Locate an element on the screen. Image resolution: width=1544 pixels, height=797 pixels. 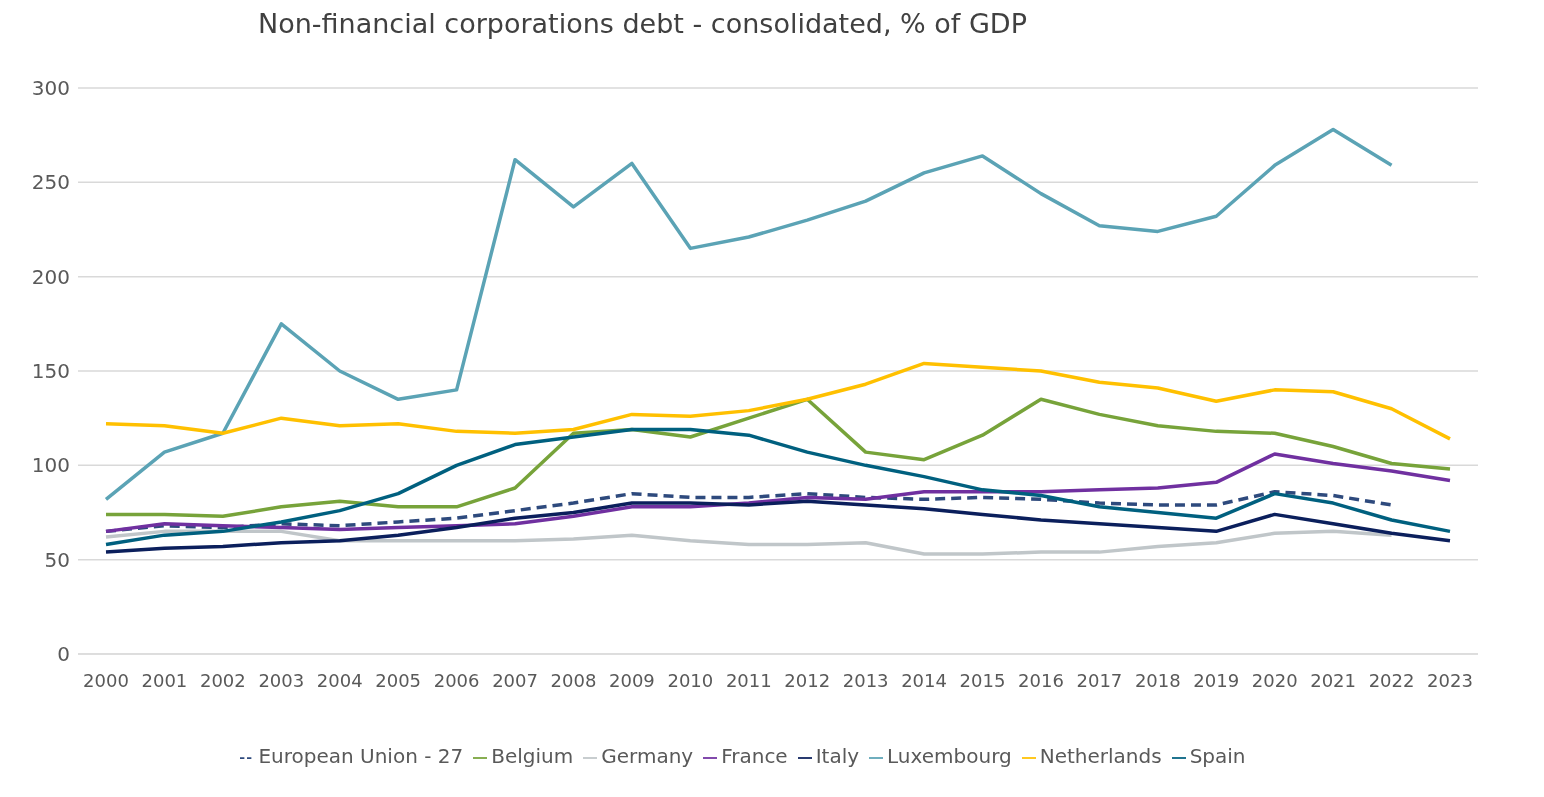
chart-title: Non-financial corporations debt - consolidated, % of GDP is located at coordinates (642, 24).